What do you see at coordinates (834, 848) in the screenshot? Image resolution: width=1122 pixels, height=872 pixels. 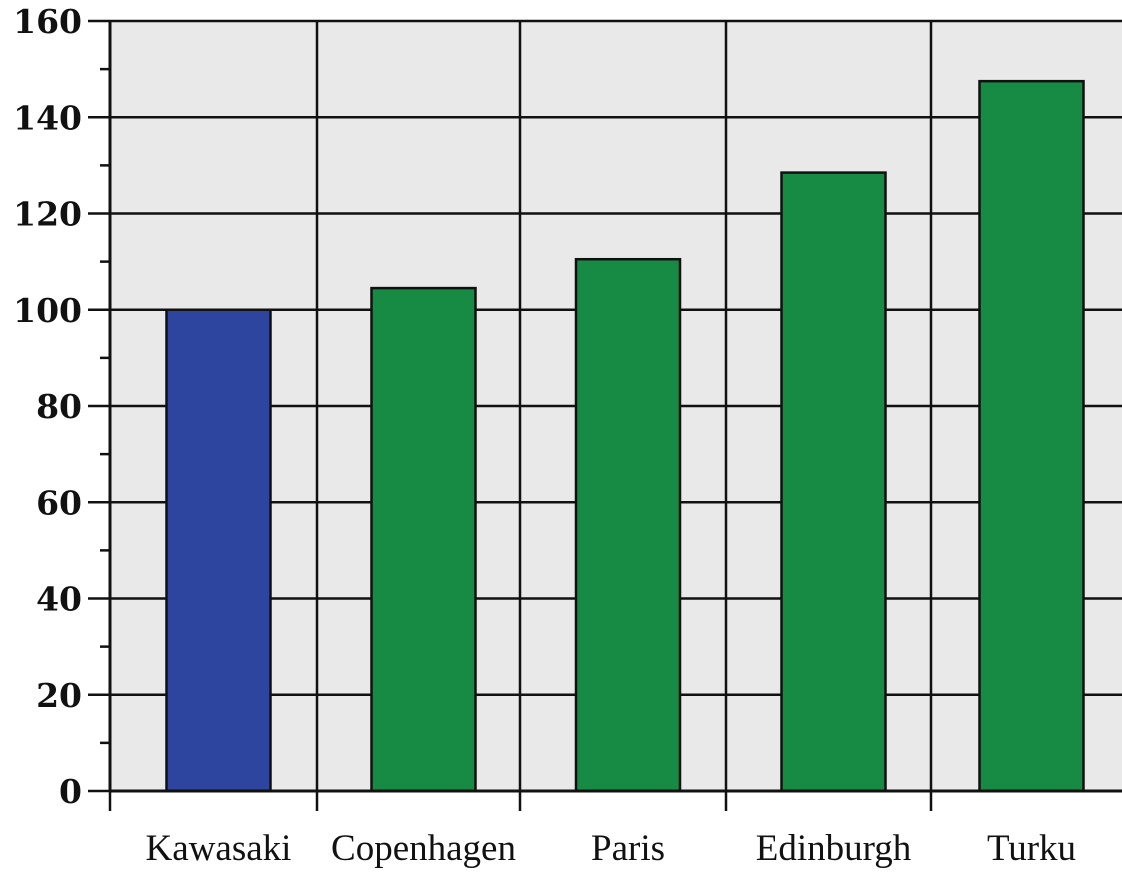 I see `x-tick-label: Edinburgh` at bounding box center [834, 848].